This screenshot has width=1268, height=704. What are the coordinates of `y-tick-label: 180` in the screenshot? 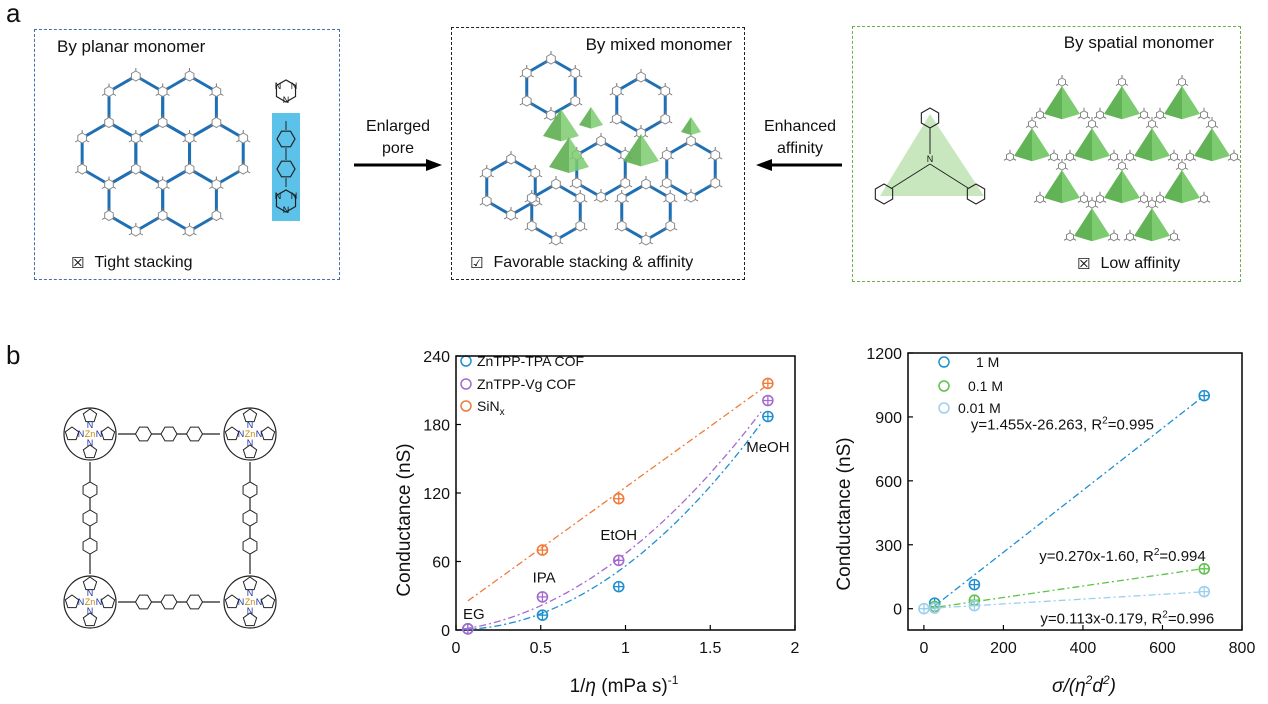 It's located at (436, 426).